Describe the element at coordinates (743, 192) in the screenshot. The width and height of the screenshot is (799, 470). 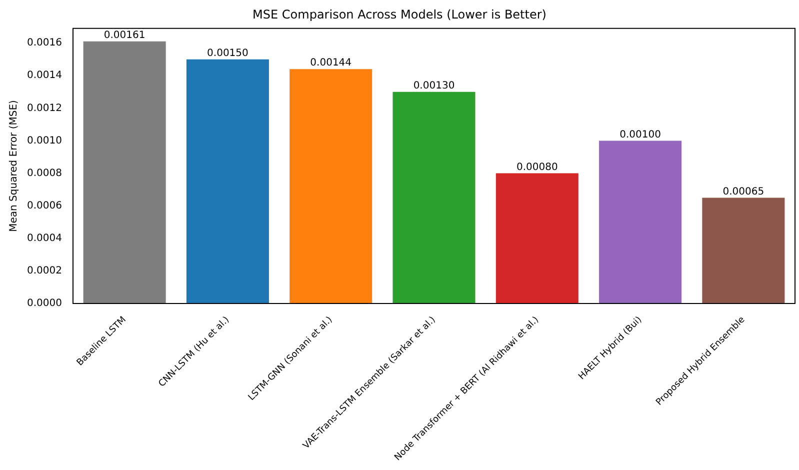
I see `data-label: 0.00065` at that location.